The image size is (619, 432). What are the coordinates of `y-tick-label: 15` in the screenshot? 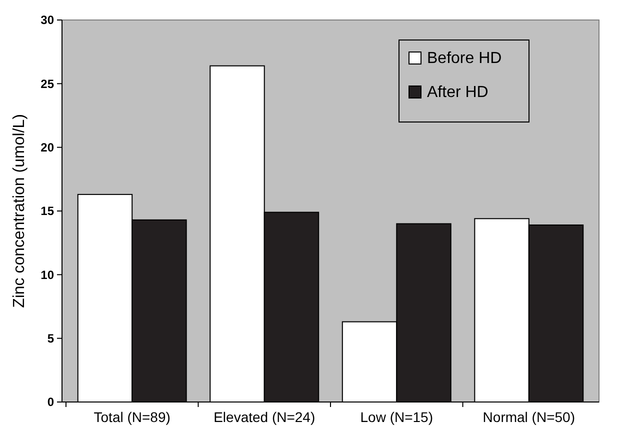 It's located at (47, 211).